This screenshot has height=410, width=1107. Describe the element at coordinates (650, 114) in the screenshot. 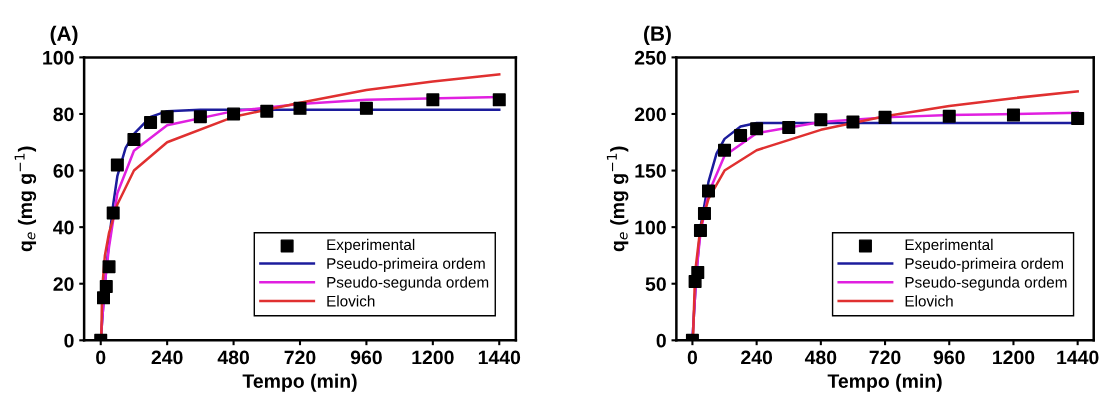

I see `y-tick-label: 200` at that location.